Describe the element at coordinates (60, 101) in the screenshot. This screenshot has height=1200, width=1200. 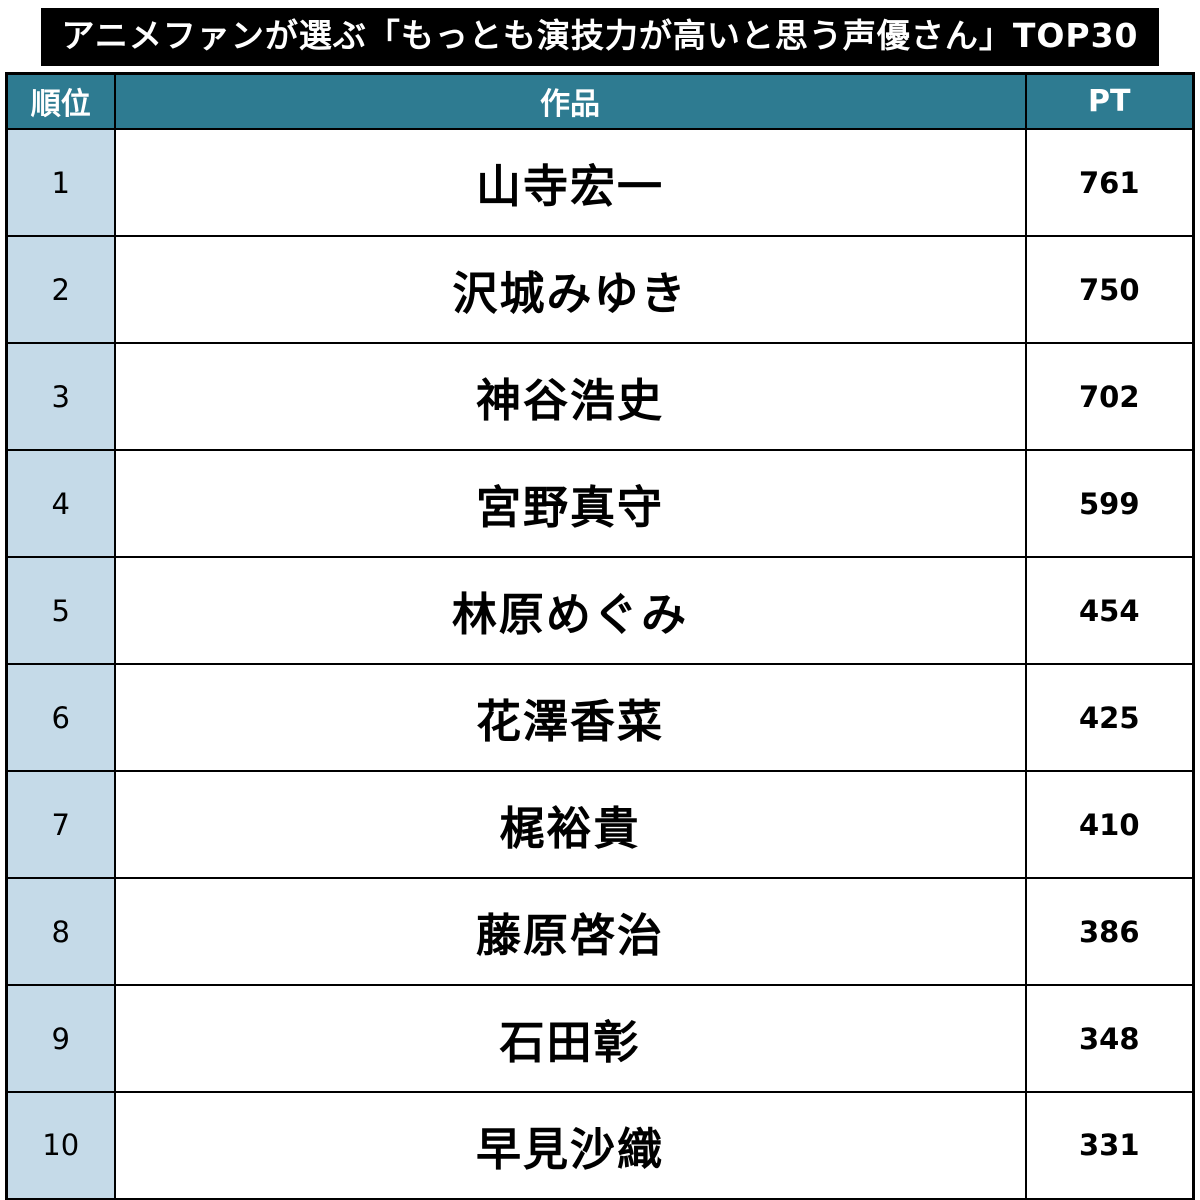
I see `header-rank: 順位` at that location.